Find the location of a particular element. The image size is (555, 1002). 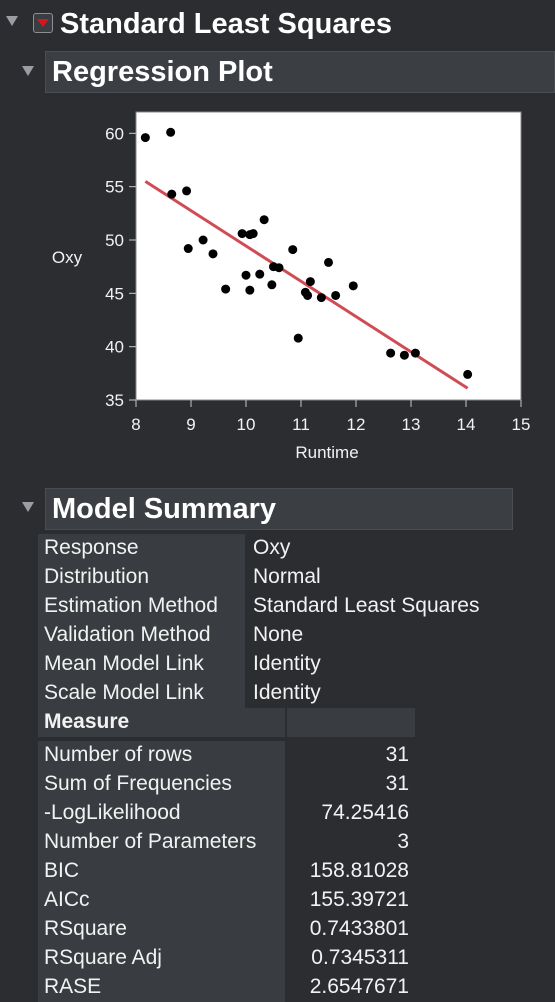

summary-value: Oxy is located at coordinates (272, 547).